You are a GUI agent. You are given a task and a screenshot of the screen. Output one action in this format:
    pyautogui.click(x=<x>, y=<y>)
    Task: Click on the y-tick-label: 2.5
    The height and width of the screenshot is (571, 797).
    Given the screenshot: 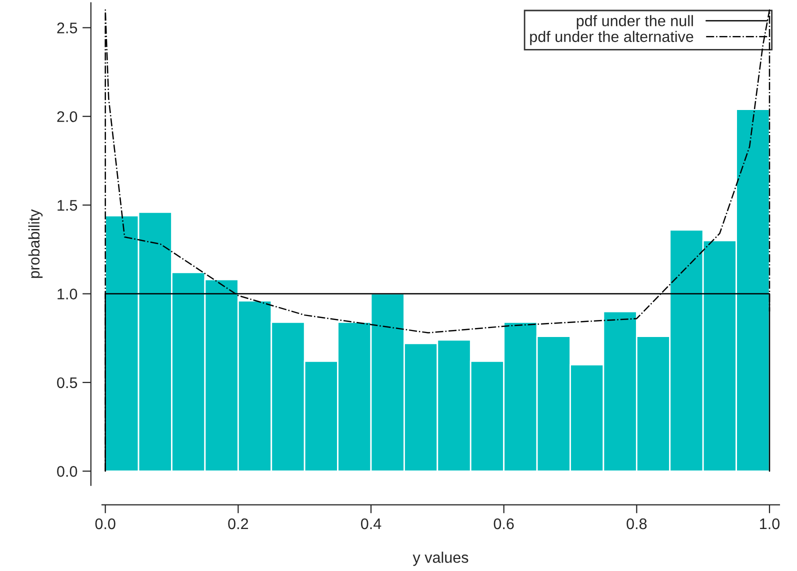 What is the action you would take?
    pyautogui.click(x=67, y=28)
    